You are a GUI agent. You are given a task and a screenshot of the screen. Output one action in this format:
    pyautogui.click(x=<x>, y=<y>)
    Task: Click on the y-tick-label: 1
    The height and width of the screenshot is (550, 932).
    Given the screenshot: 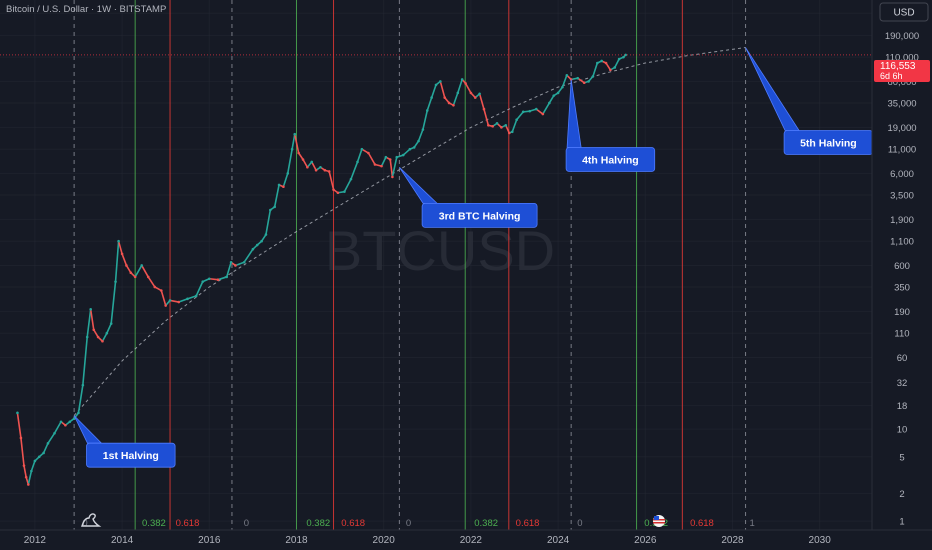 What is the action you would take?
    pyautogui.click(x=901, y=522)
    